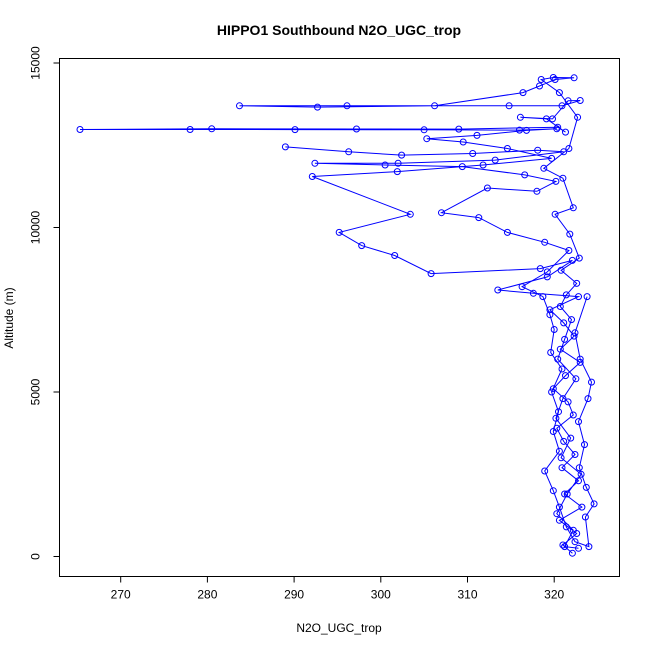  I want to click on x-tick-label: 300, so click(381, 595).